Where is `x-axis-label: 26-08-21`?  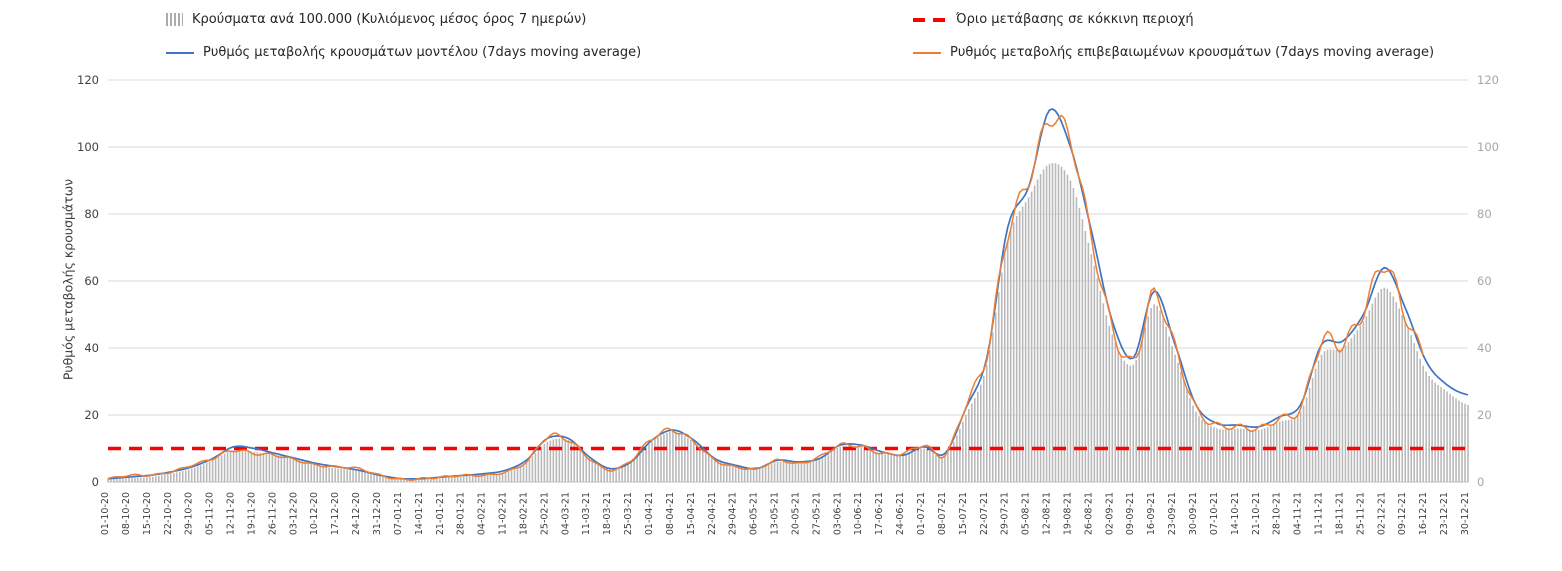 x-axis-label: 26-08-21 is located at coordinates (1088, 513).